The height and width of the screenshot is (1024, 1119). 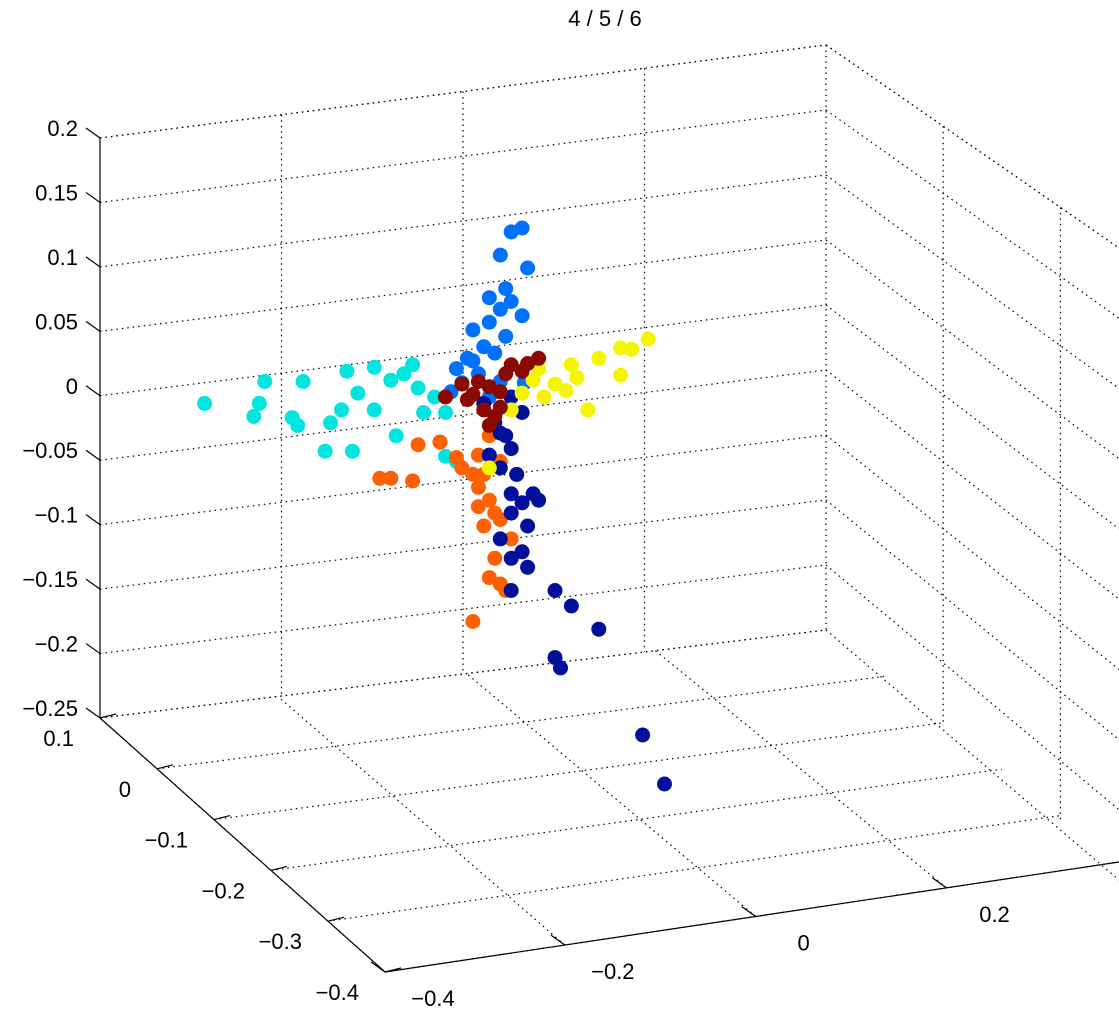 I want to click on x-tick-label: 0, so click(x=804, y=942).